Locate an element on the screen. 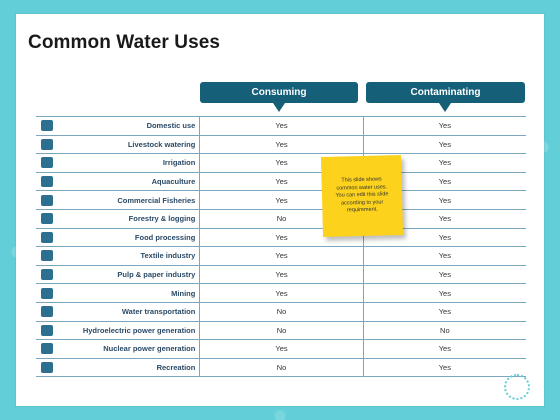 The width and height of the screenshot is (560, 420). row-label: Pulp & paper industry is located at coordinates (156, 275).